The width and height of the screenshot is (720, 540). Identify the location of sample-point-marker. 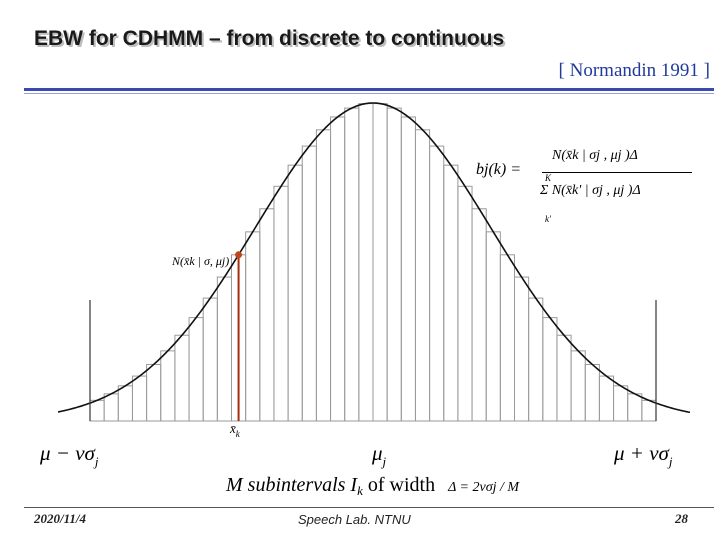
(239, 255).